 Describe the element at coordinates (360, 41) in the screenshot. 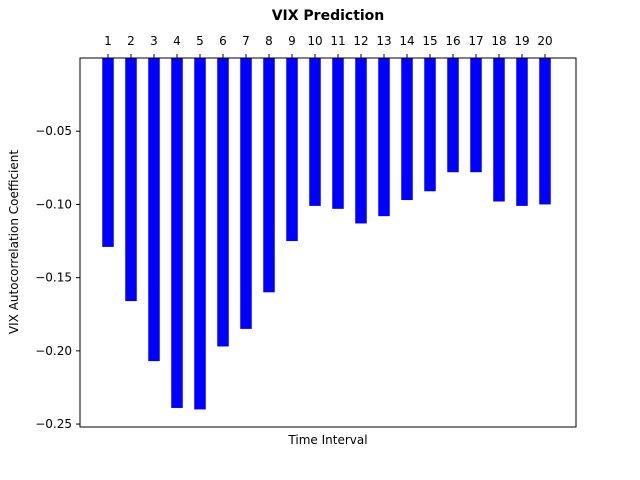

I see `x-tick-label-12: 12` at that location.